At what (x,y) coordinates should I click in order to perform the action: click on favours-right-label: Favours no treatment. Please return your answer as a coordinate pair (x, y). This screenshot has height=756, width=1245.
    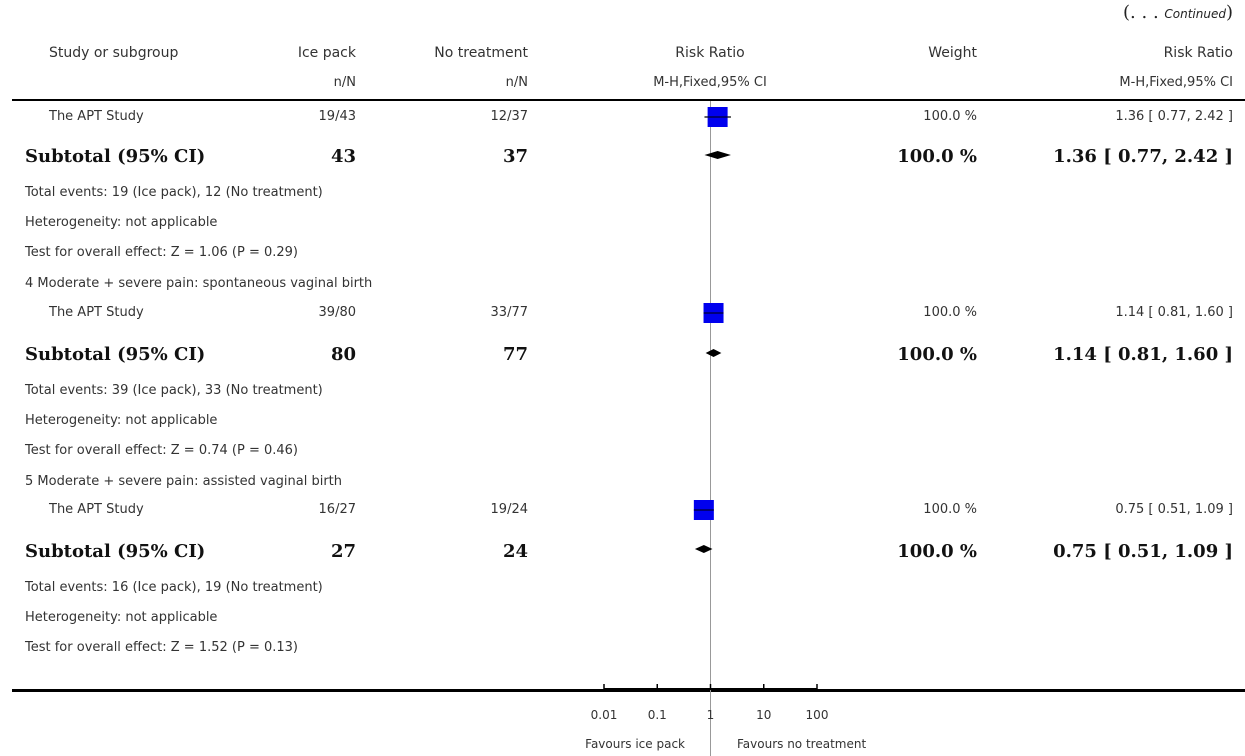
    Looking at the image, I should click on (802, 744).